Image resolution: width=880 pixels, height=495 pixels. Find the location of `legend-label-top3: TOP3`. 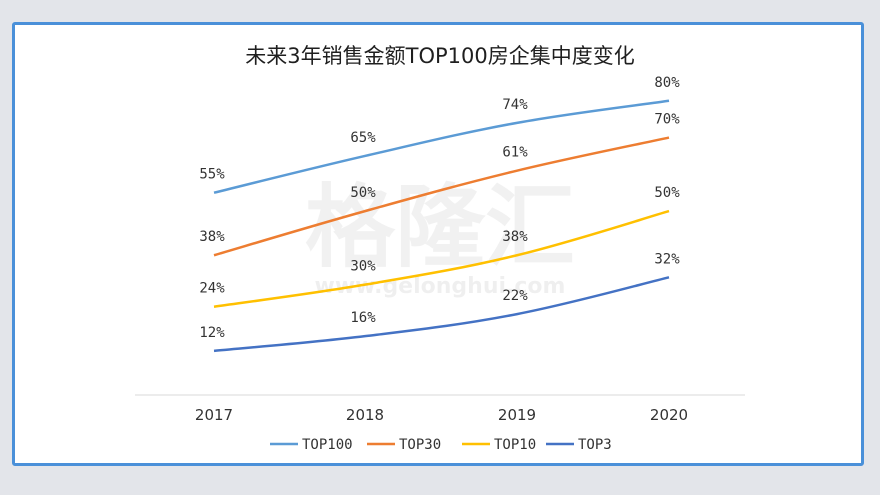

legend-label-top3: TOP3 is located at coordinates (595, 445).